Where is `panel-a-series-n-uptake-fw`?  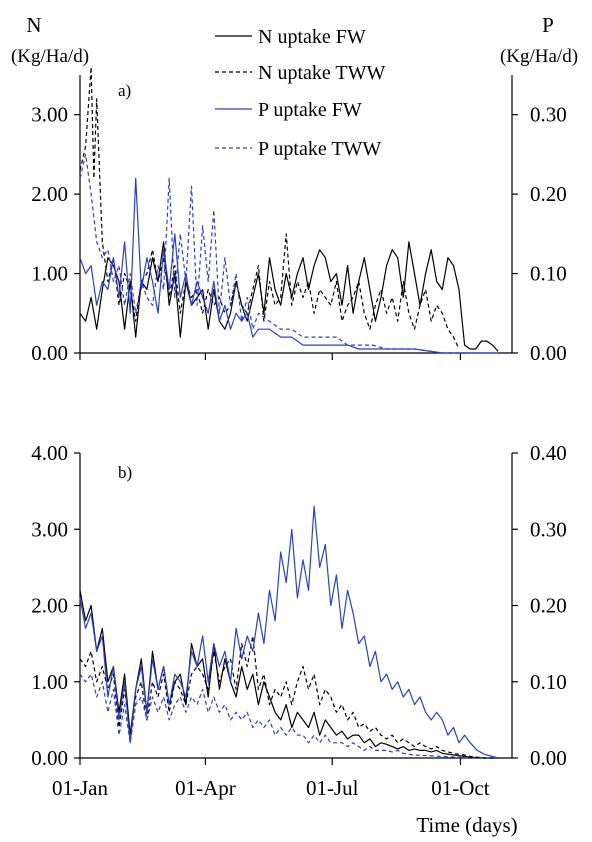
panel-a-series-n-uptake-fw is located at coordinates (289, 296).